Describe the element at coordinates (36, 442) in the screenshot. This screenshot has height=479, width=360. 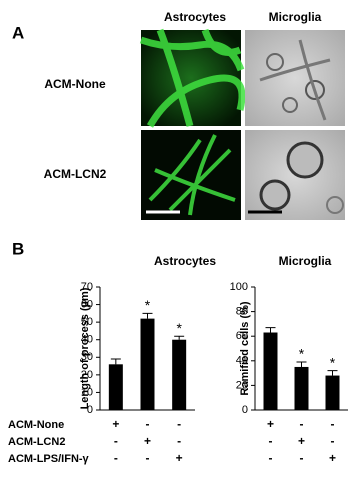
I see `condition-label: ACM-LCN2` at that location.